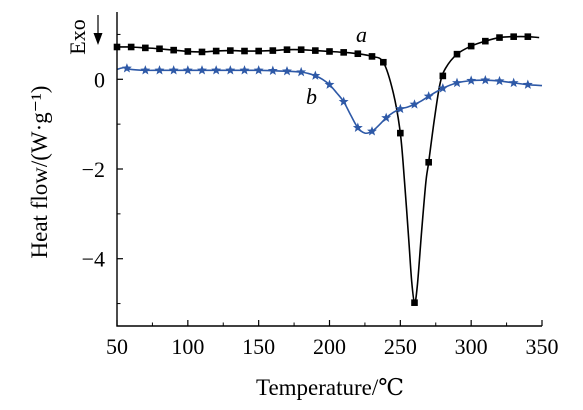 This screenshot has height=410, width=583. I want to click on x-axis-label: Temperature/℃, so click(330, 387).